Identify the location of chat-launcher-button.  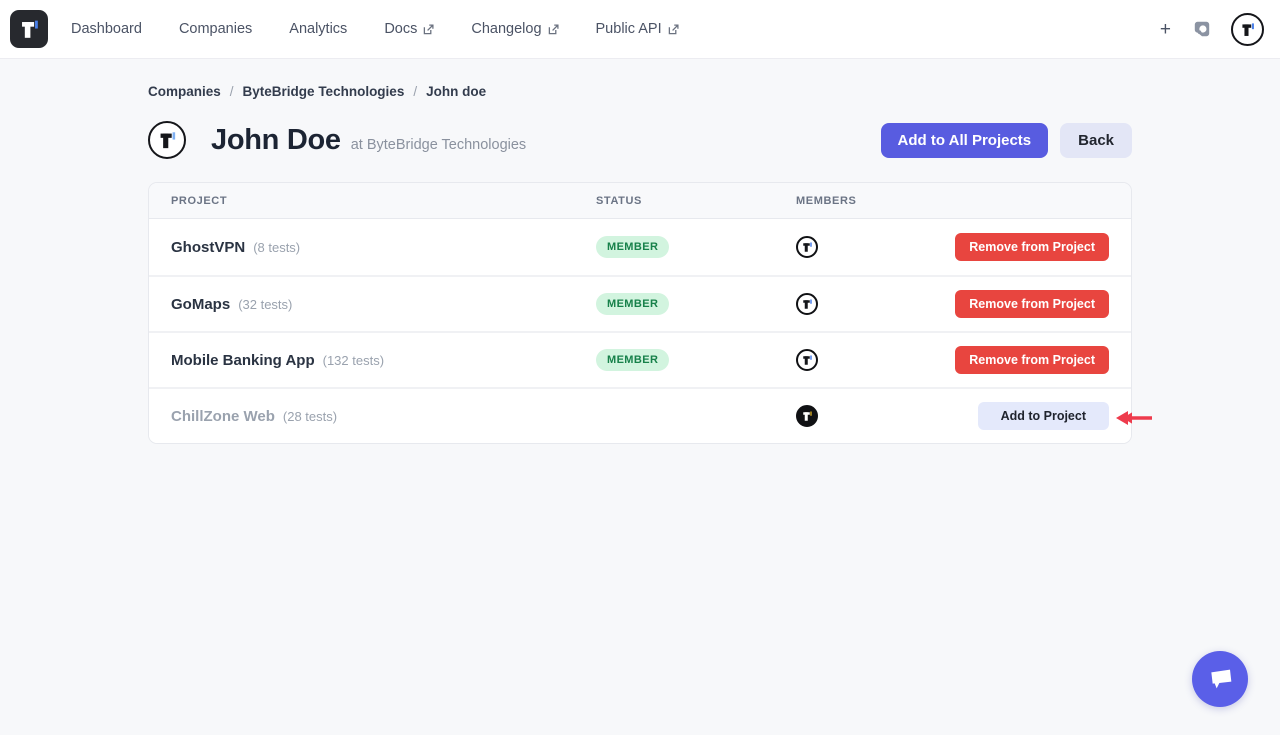
(1220, 679).